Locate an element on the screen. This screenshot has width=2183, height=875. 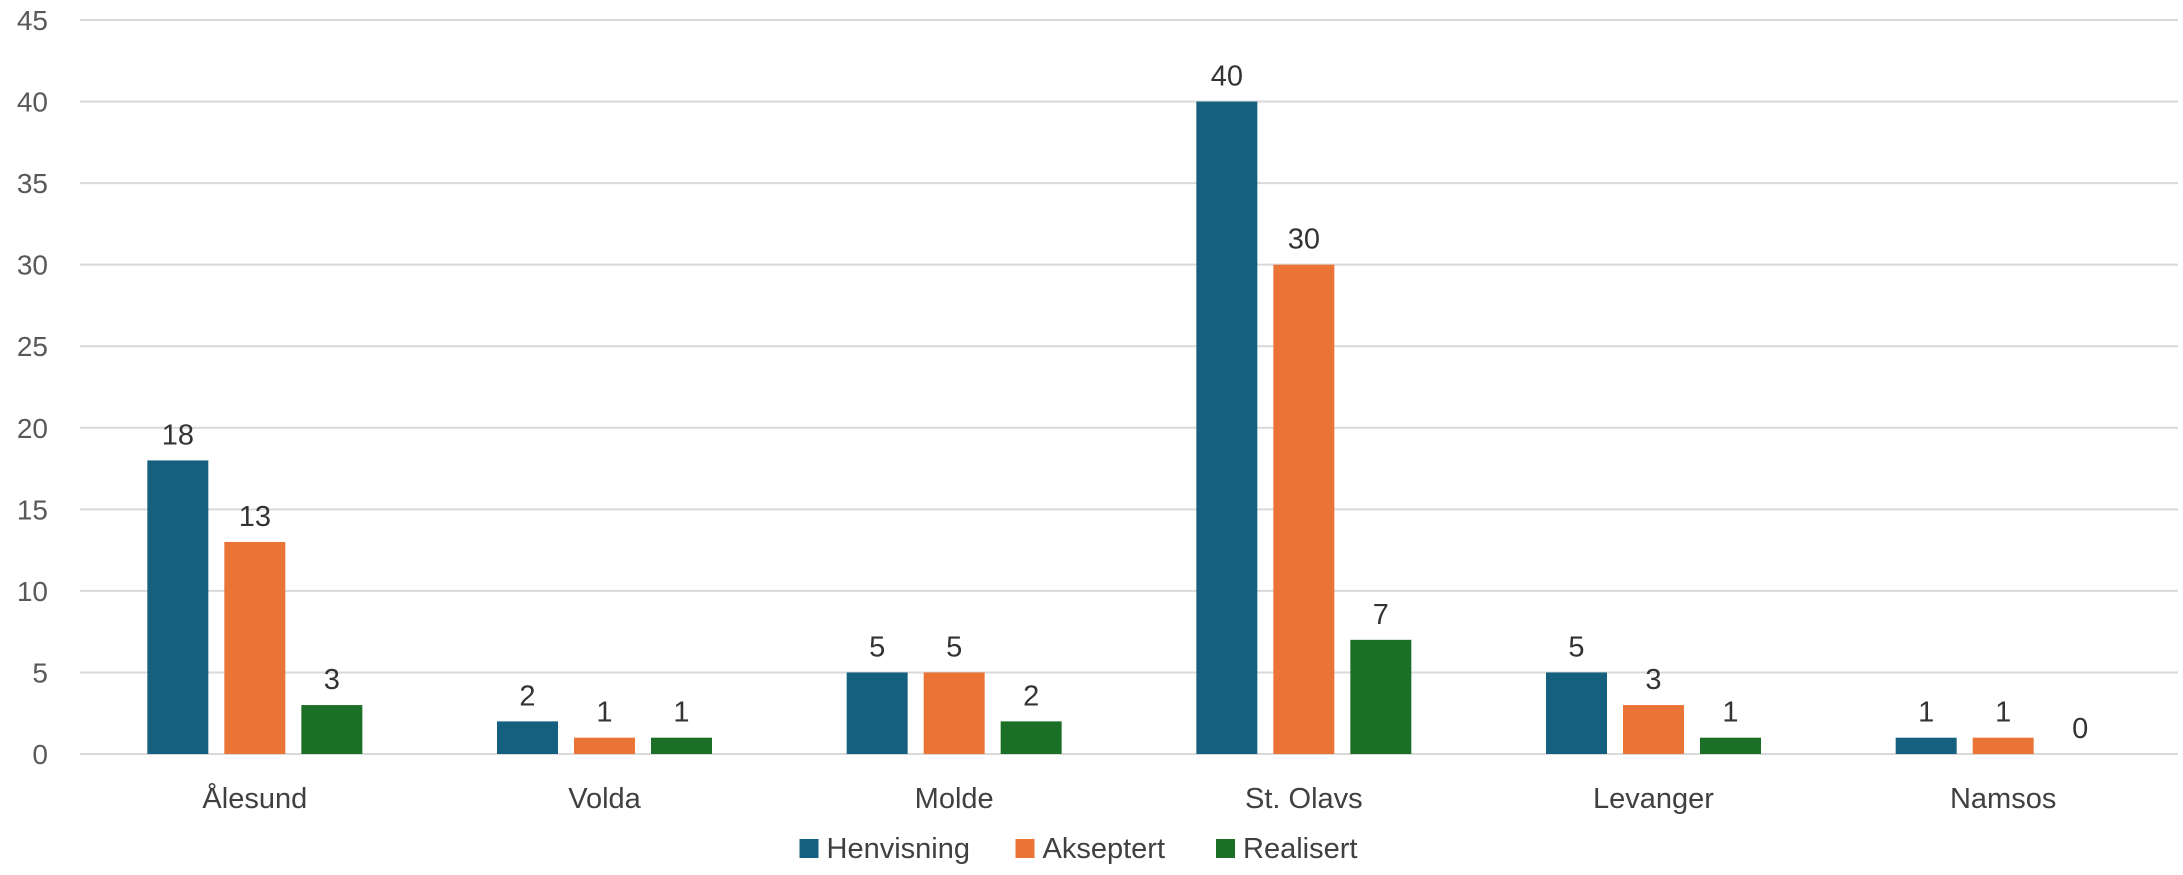
legend-label-akseptert: Akseptert is located at coordinates (1104, 849).